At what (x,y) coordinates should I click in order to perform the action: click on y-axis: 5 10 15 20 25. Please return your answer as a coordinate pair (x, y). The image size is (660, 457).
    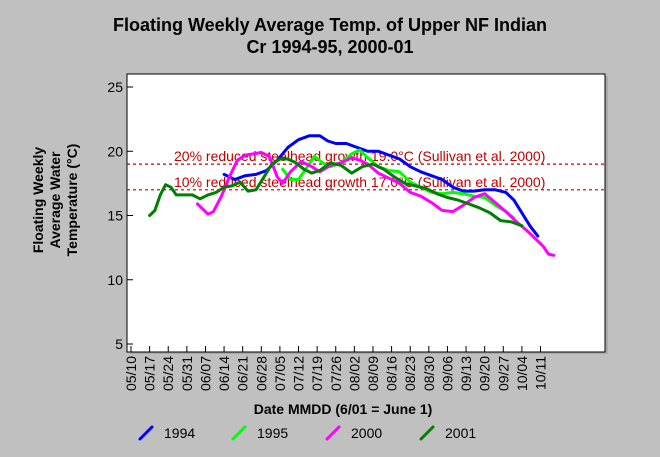
    Looking at the image, I should click on (120, 215).